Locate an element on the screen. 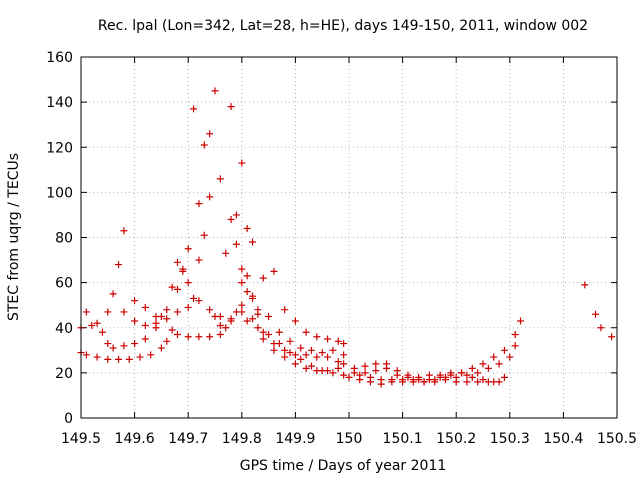 The height and width of the screenshot is (480, 640). y-tick-label: 120 is located at coordinates (59, 148).